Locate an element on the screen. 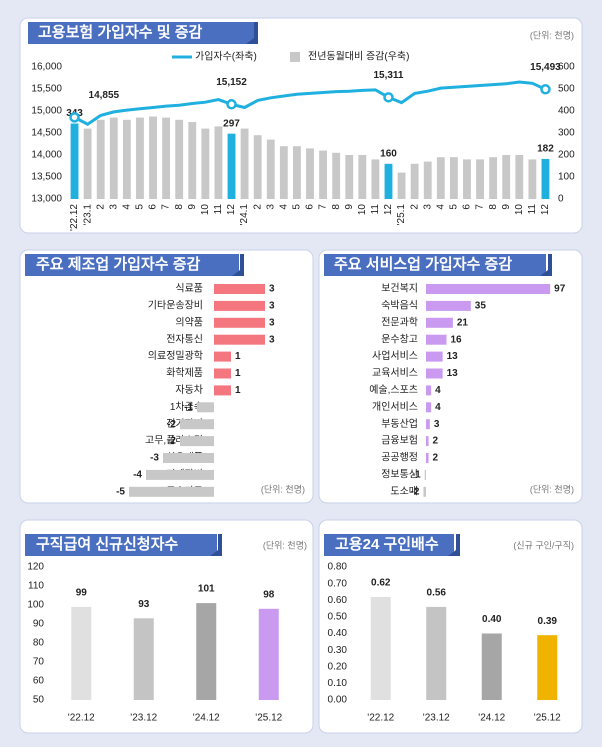 This screenshot has height=747, width=602. y-tick-label: 0.00 is located at coordinates (338, 700).